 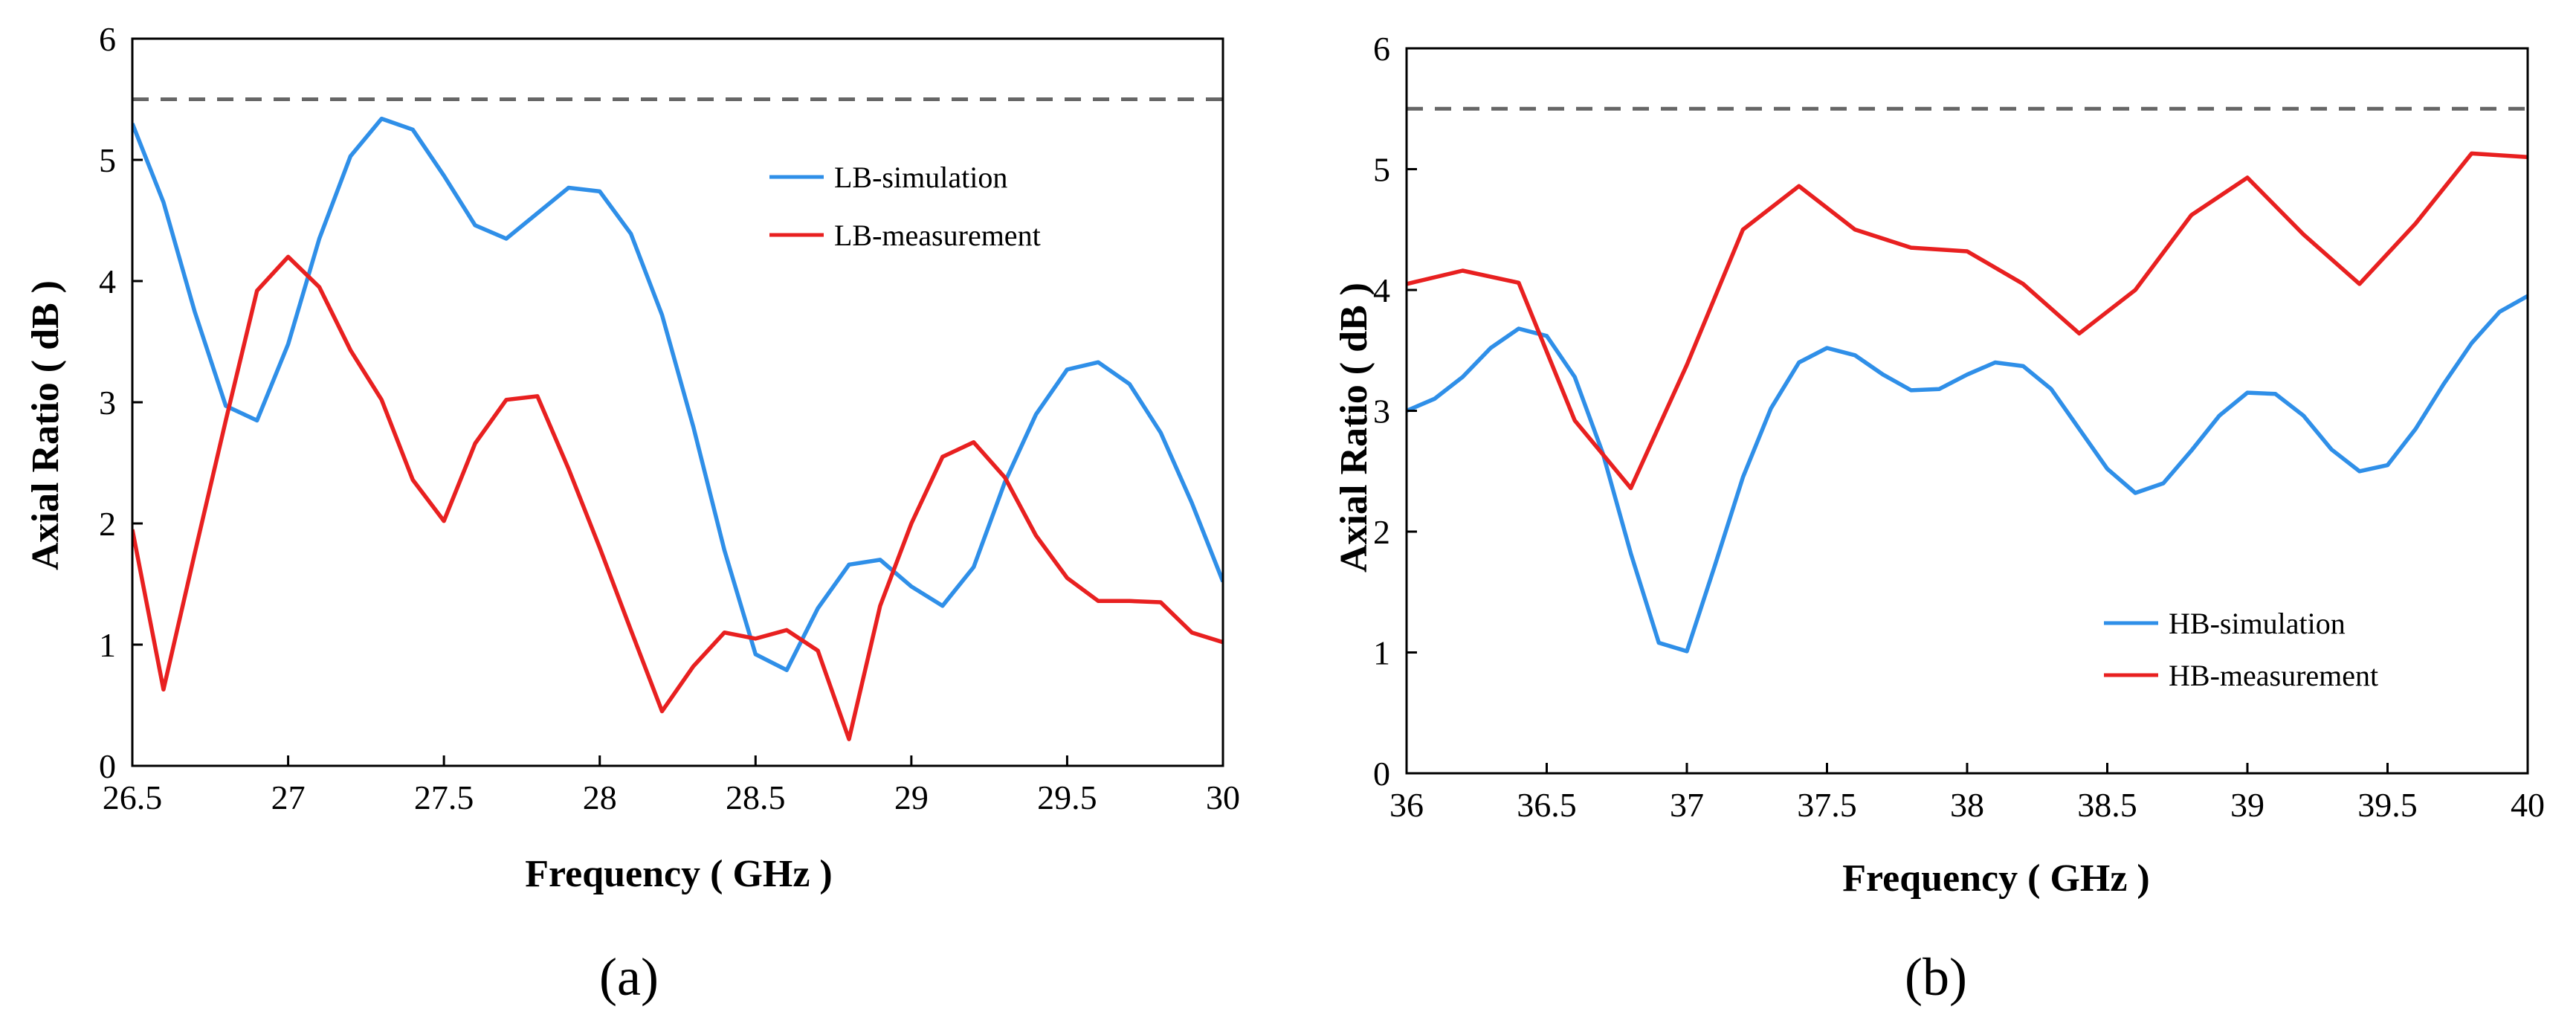 I want to click on legend-a: LB-simulation LB-measurement, so click(x=905, y=206).